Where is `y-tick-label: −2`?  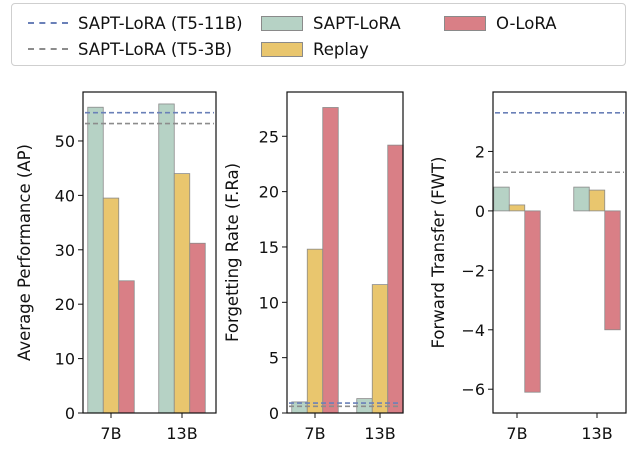
y-tick-label: −2 is located at coordinates (473, 270).